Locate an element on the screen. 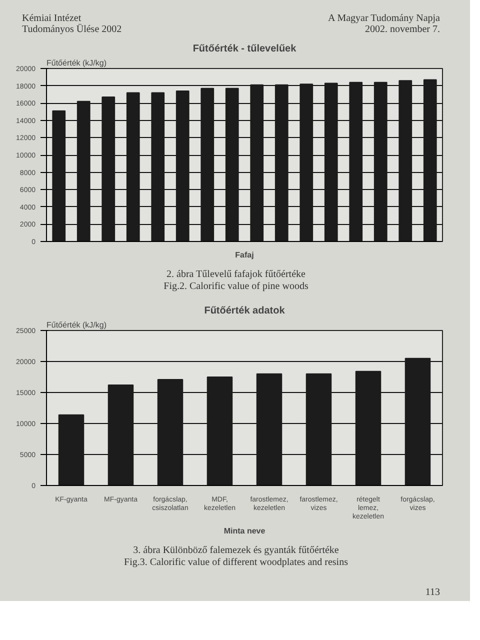 The width and height of the screenshot is (480, 640). caption: Fig.3. Calorific value of different woodplates and resins is located at coordinates (236, 562).